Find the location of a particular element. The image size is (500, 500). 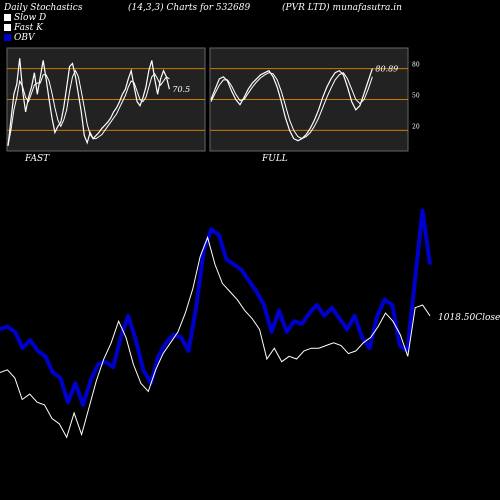

chart-header-params: (14,3,3) Charts for 532689 is located at coordinates (189, 8).